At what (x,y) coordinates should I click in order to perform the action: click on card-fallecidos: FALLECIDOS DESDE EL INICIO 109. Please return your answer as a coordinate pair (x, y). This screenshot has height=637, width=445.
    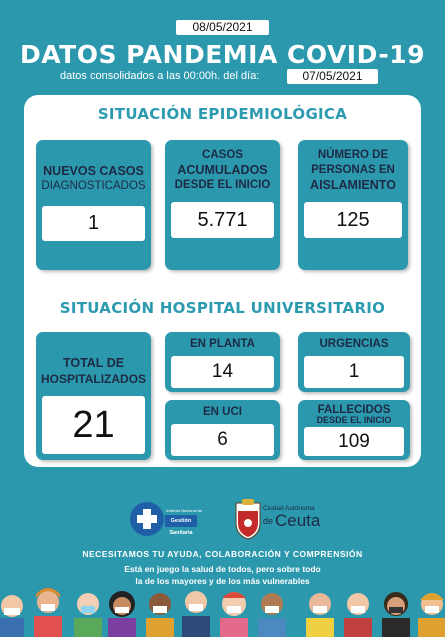
    Looking at the image, I should click on (354, 430).